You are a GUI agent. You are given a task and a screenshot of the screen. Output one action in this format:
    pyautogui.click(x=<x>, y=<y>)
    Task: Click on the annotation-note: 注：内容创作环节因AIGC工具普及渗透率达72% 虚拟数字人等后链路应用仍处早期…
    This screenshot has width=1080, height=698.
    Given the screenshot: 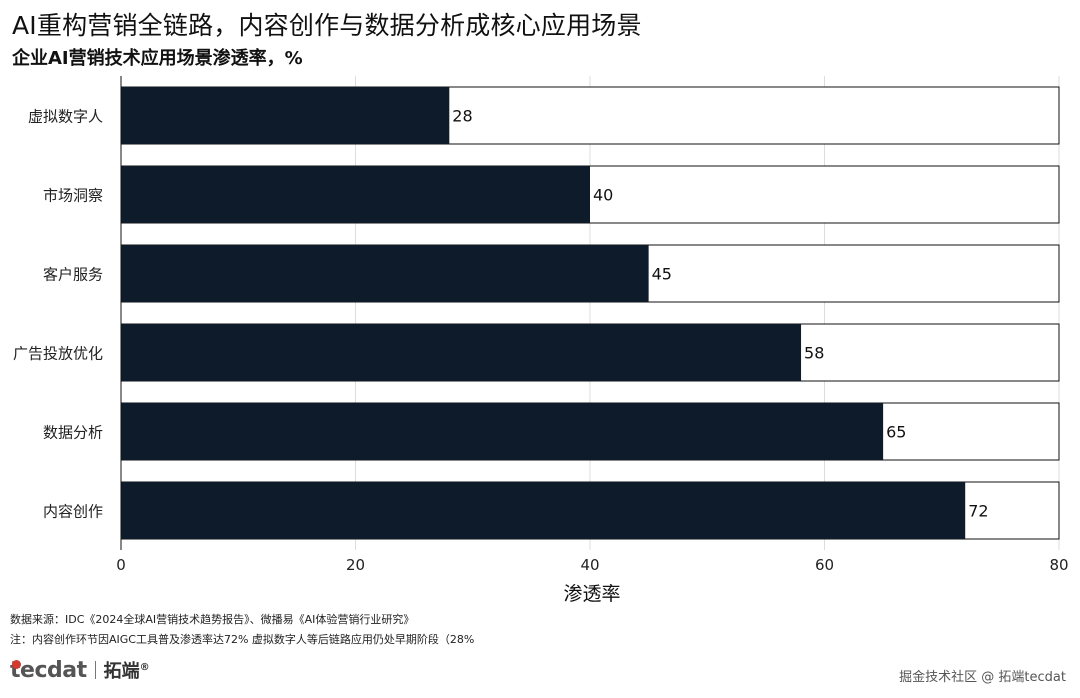 What is the action you would take?
    pyautogui.click(x=242, y=639)
    